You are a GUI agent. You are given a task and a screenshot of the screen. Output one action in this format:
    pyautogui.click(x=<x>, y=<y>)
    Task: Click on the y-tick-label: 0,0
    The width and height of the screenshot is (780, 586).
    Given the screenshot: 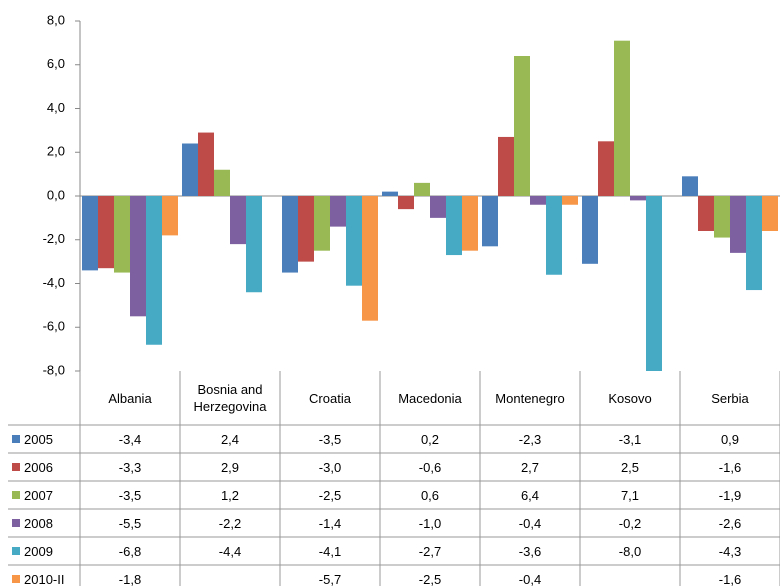 What is the action you would take?
    pyautogui.click(x=56, y=194)
    